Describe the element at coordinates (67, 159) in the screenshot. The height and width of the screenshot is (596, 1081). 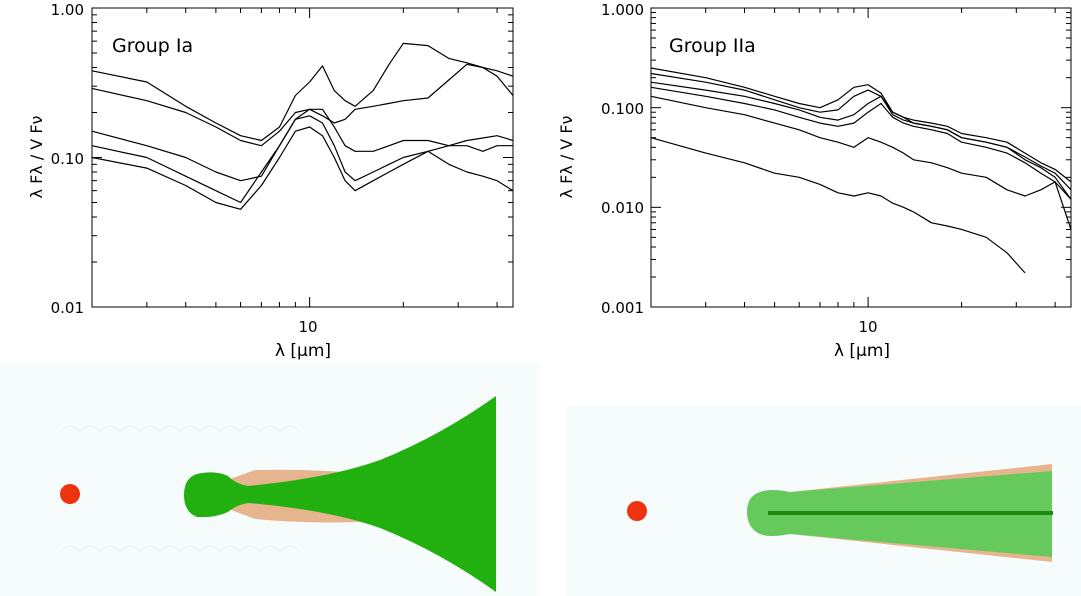
I see `y-tick-label: 0.10` at that location.